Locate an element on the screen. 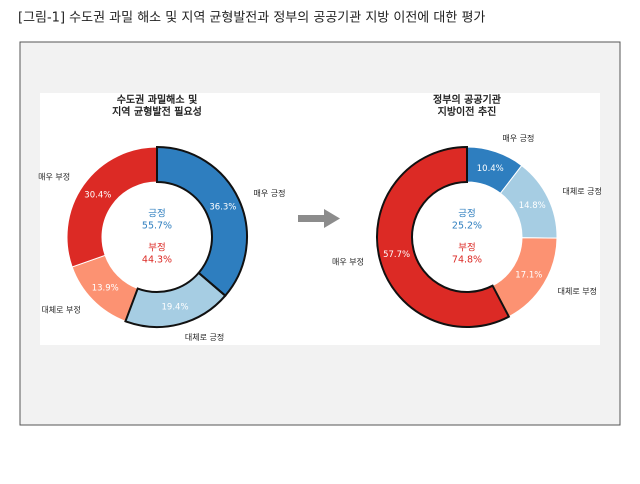 This screenshot has width=640, height=484. center-value: 74.8% is located at coordinates (467, 260).